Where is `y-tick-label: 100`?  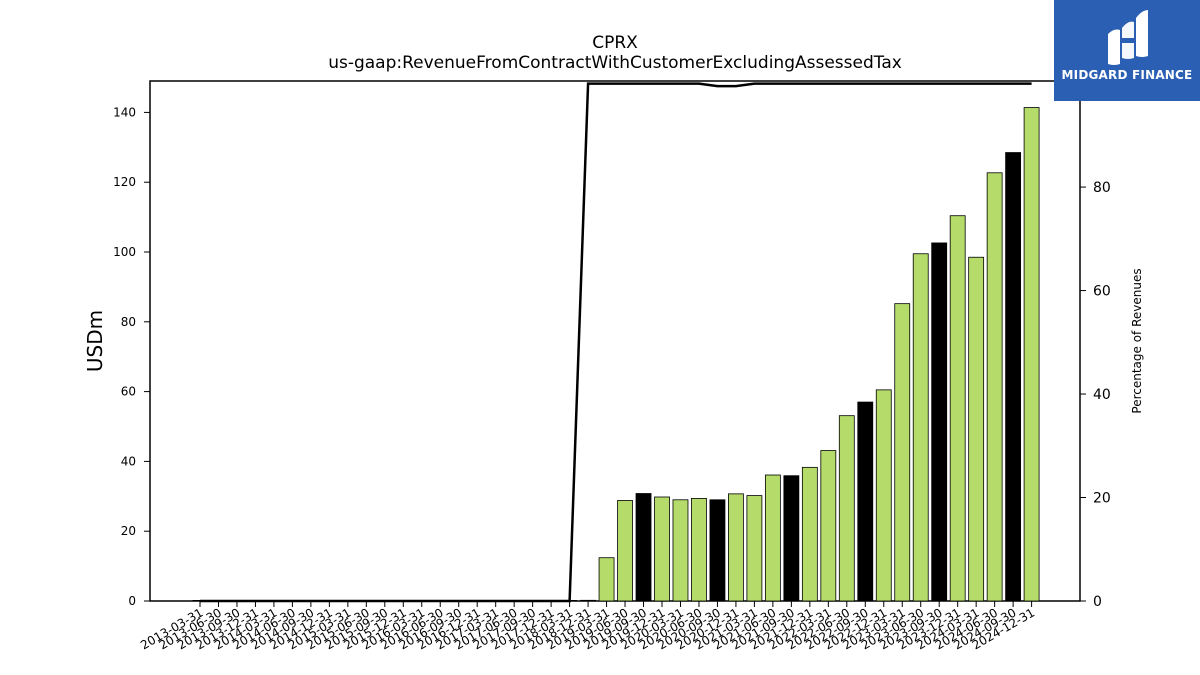
y-tick-label: 100 is located at coordinates (124, 252).